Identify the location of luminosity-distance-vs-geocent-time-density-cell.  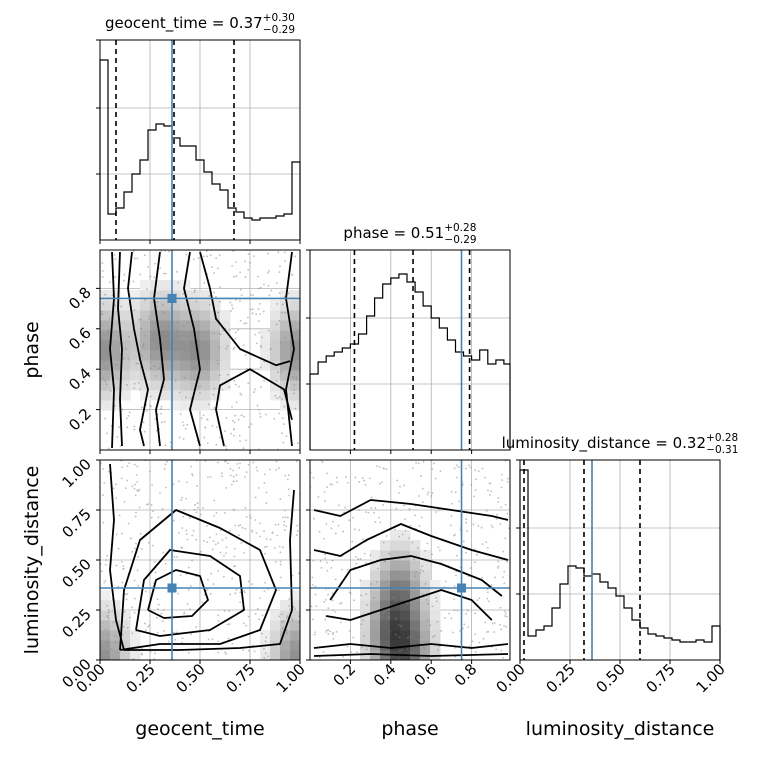
(295, 645).